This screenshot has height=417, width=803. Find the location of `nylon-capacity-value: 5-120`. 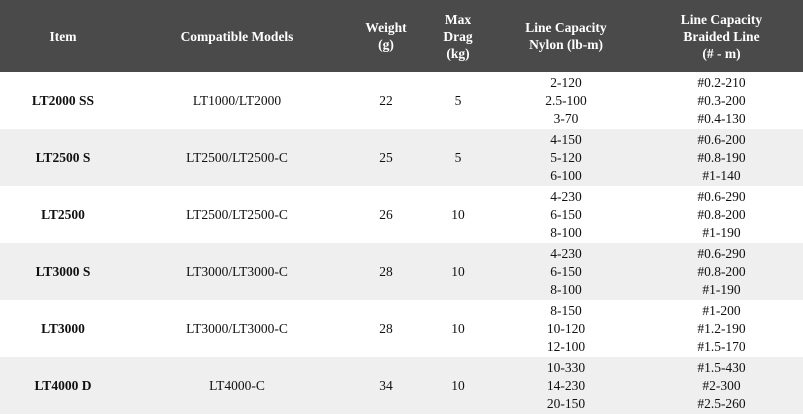

nylon-capacity-value: 5-120 is located at coordinates (566, 157).